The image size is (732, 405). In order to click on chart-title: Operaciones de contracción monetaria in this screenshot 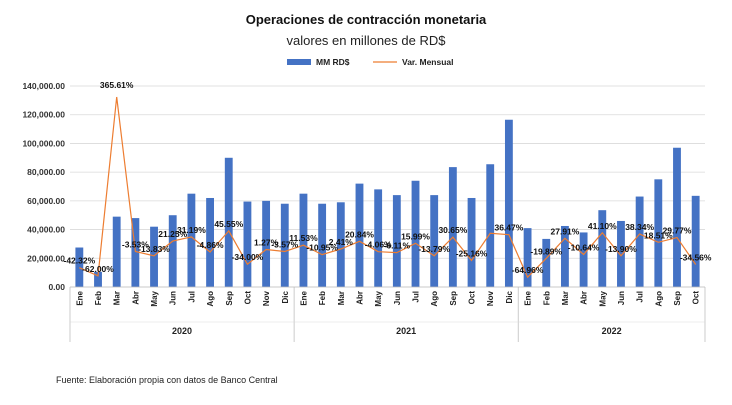, I will do `click(366, 19)`.